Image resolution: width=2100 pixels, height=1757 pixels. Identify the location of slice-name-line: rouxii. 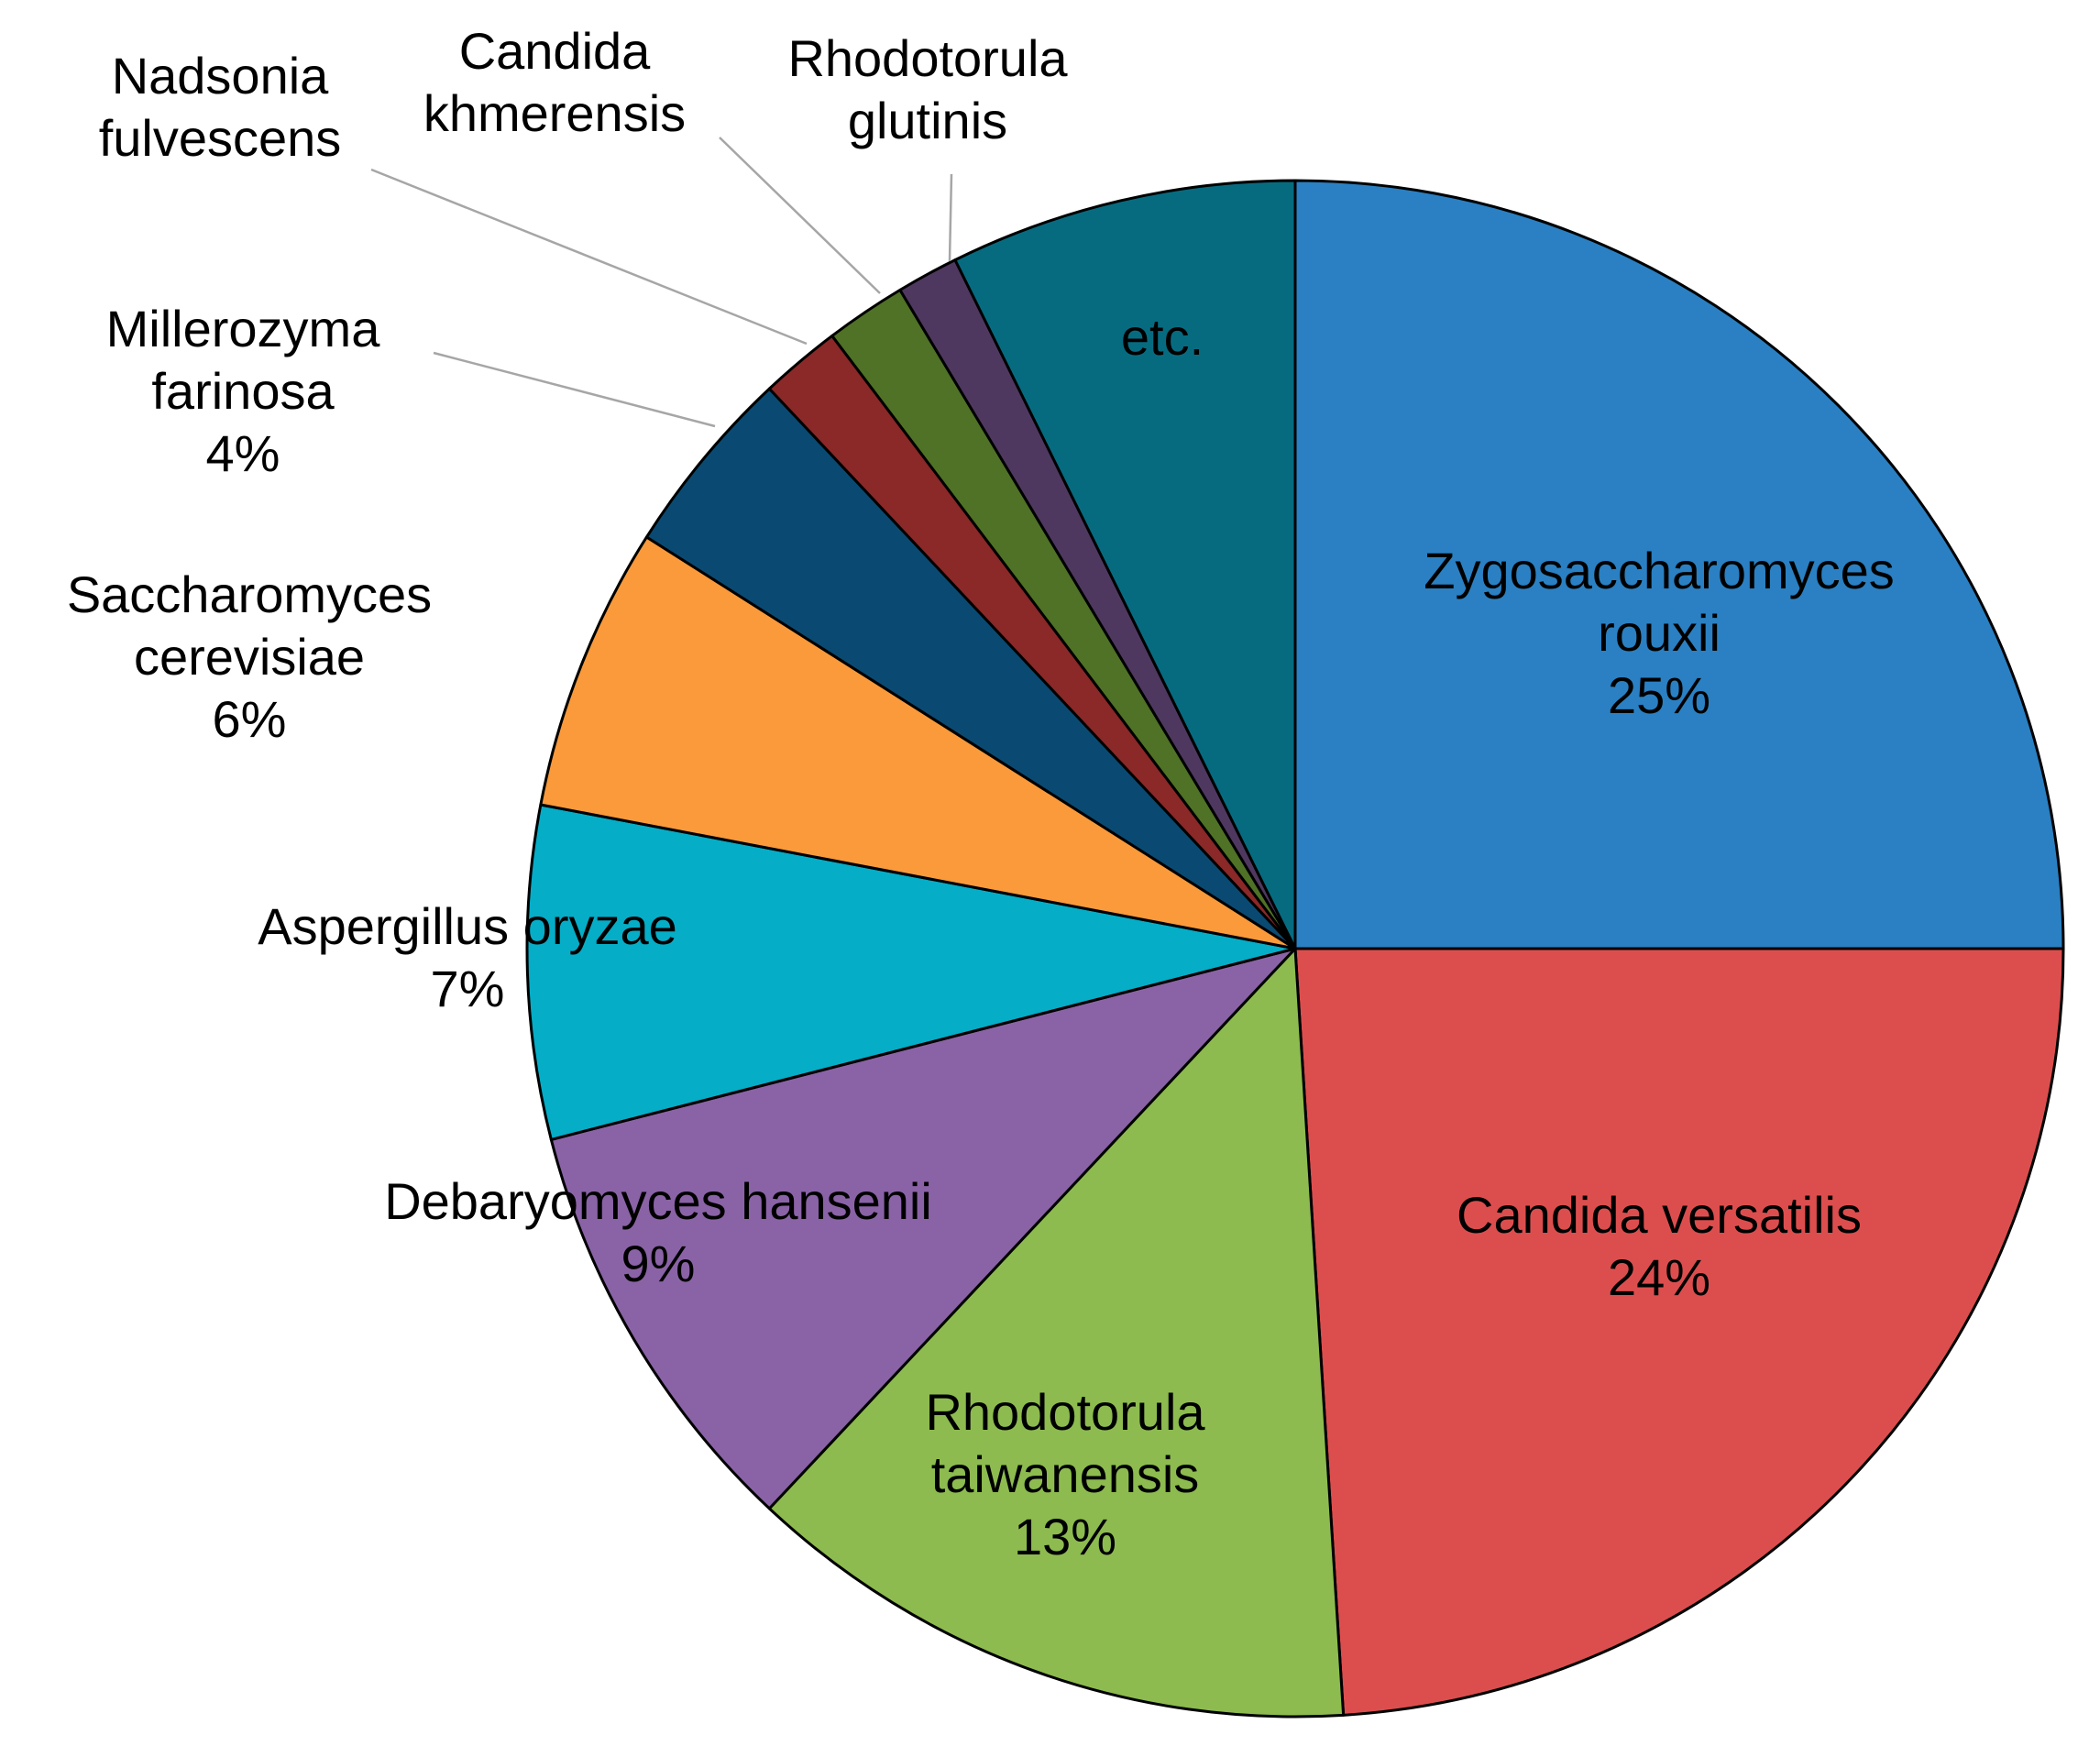
(1659, 633).